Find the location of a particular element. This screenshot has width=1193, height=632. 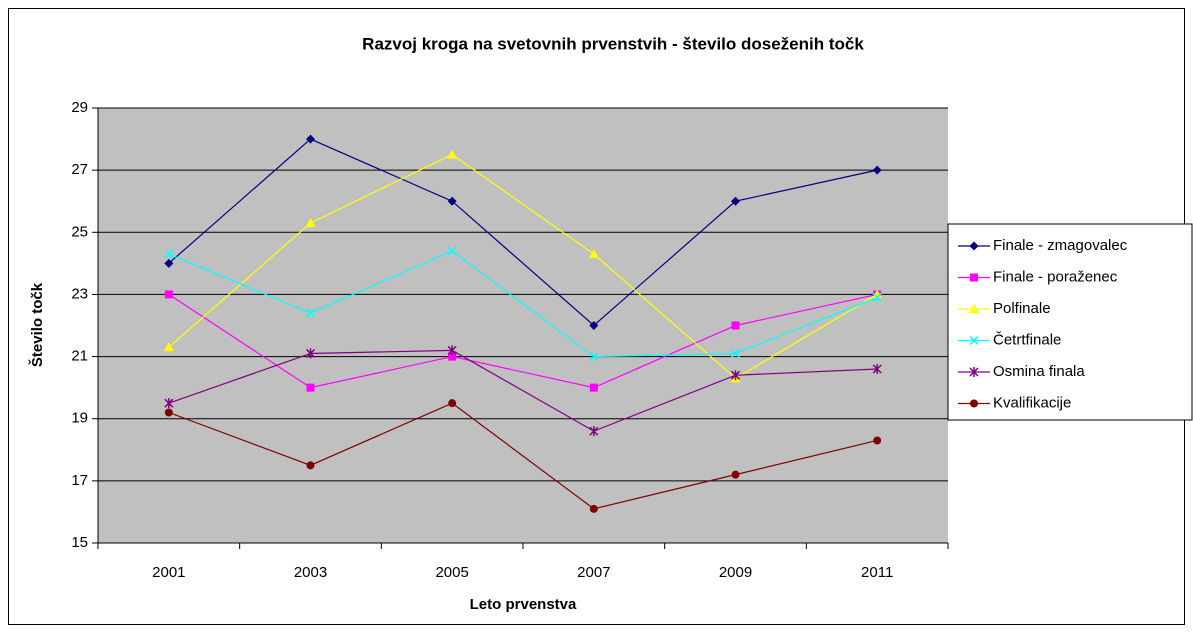

y-tick-label: 21 is located at coordinates (79, 356).